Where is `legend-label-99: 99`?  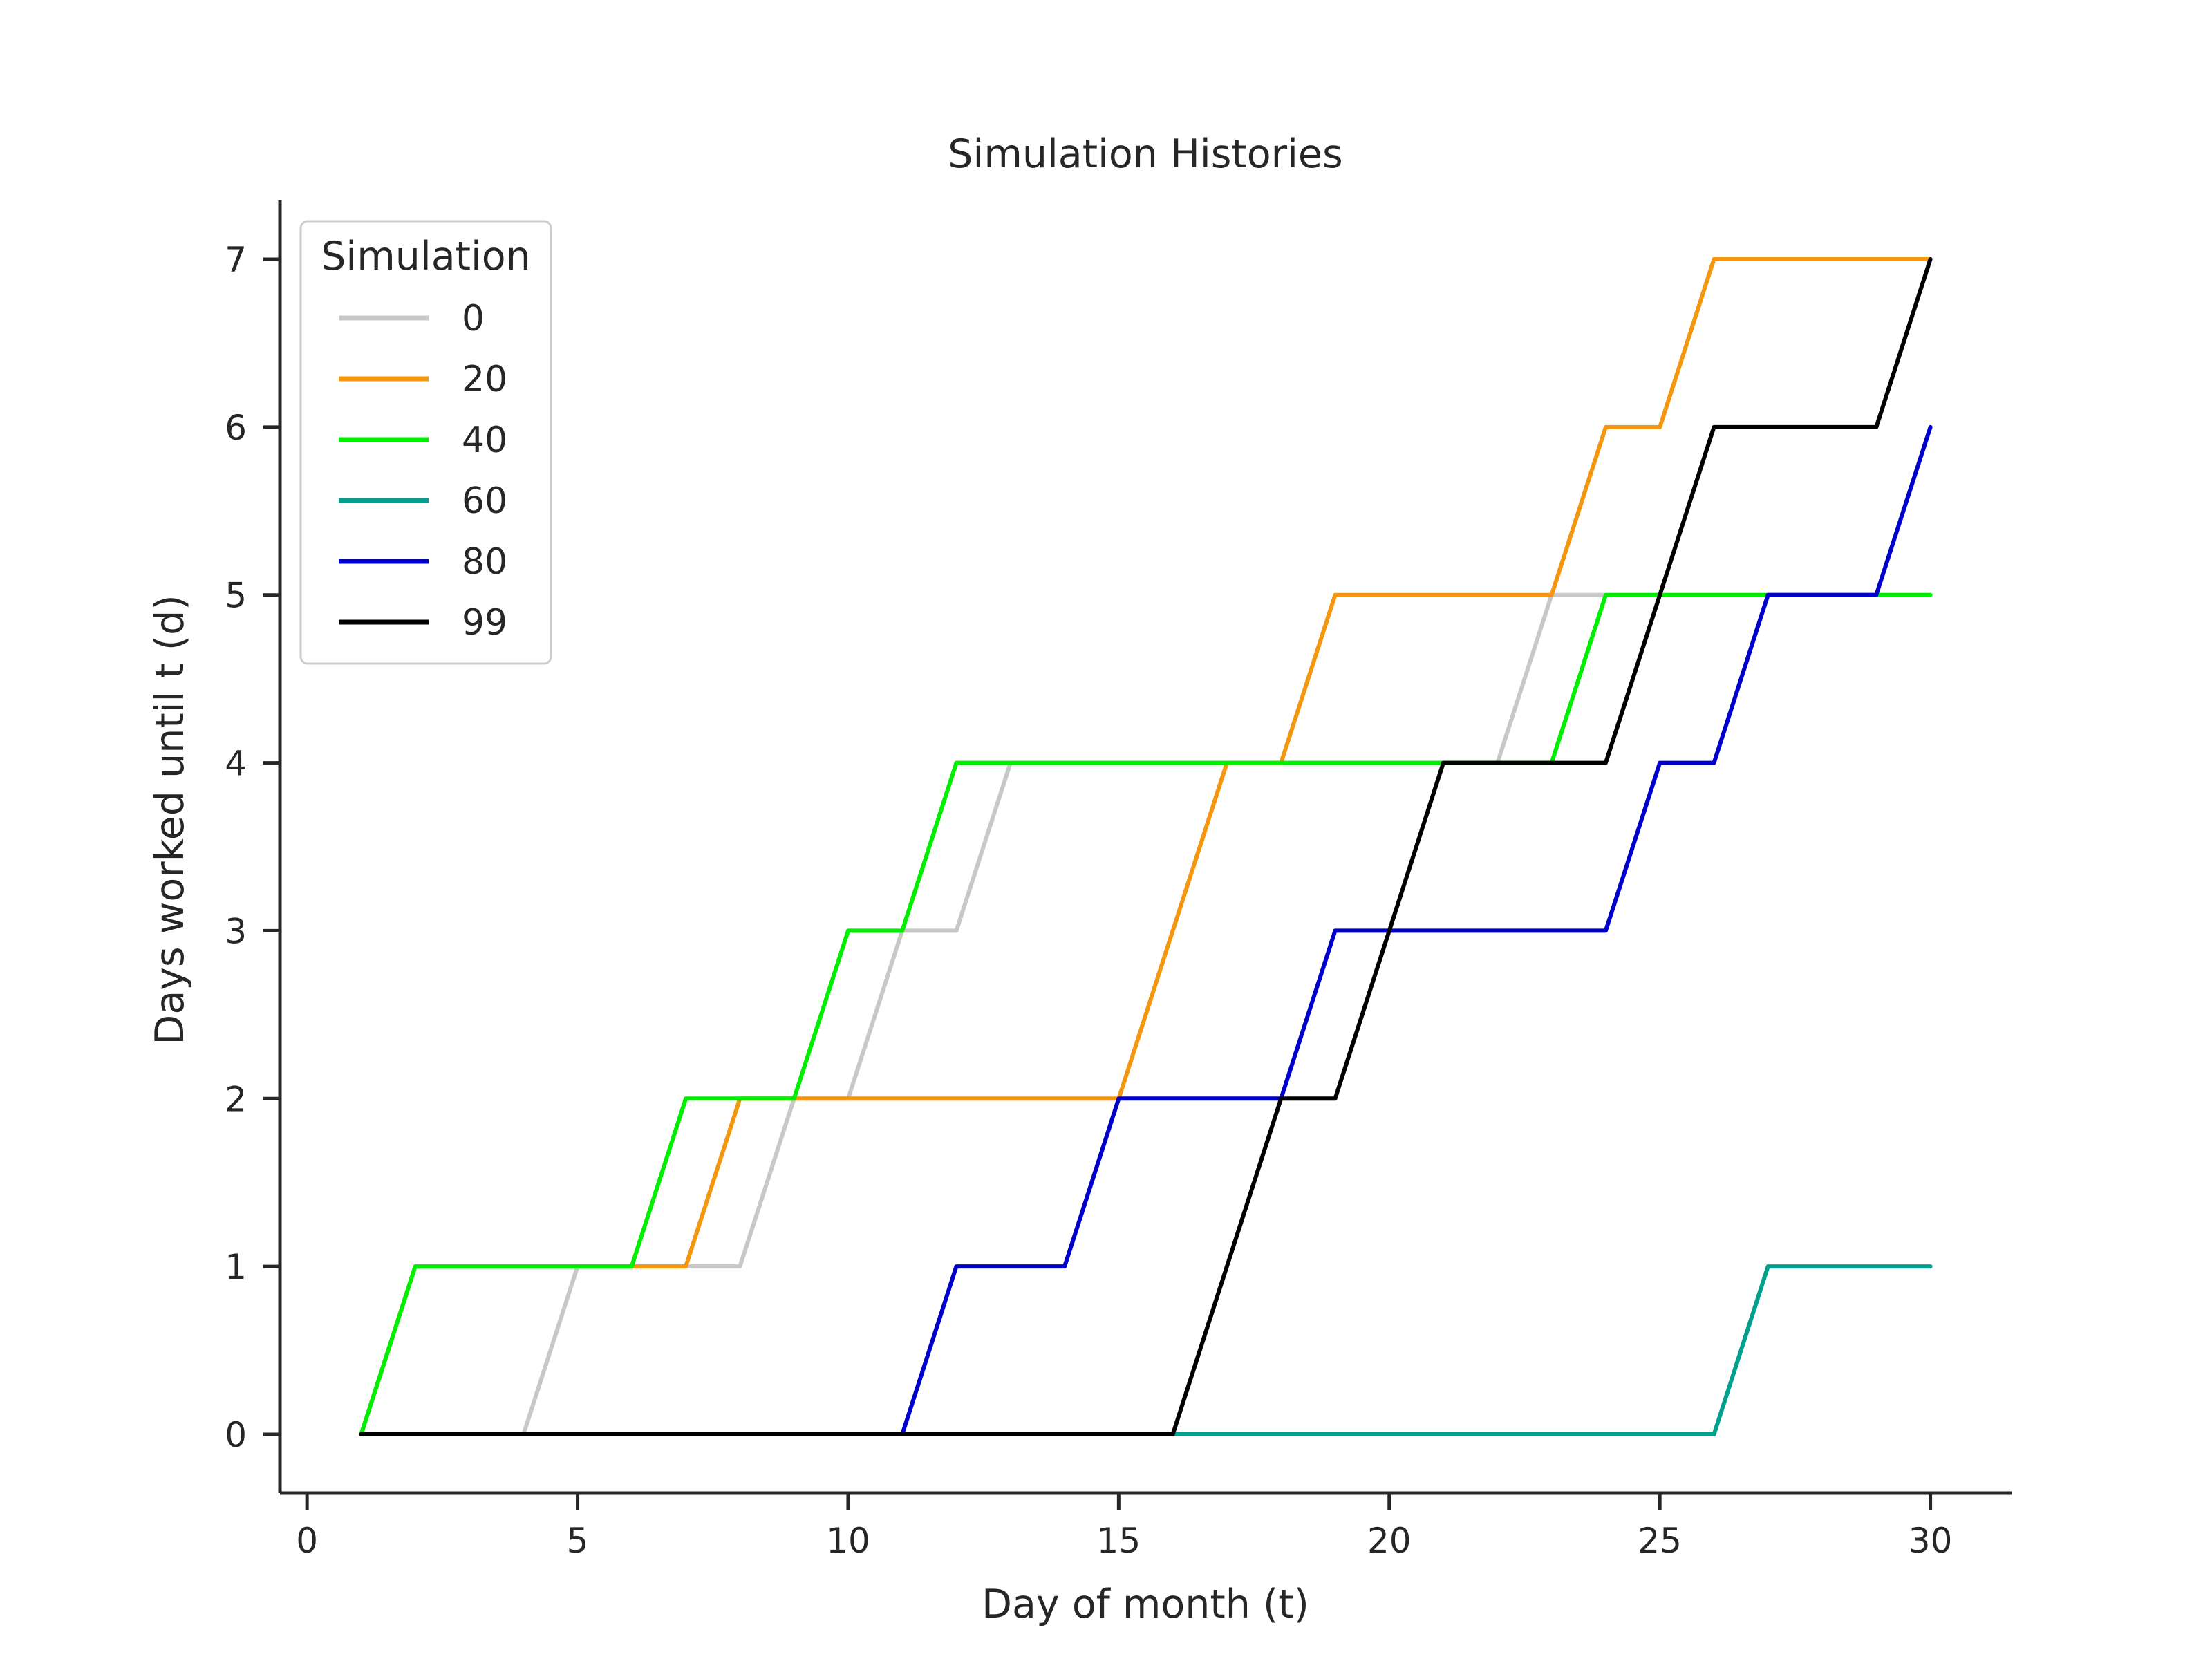
legend-label-99: 99 is located at coordinates (484, 623).